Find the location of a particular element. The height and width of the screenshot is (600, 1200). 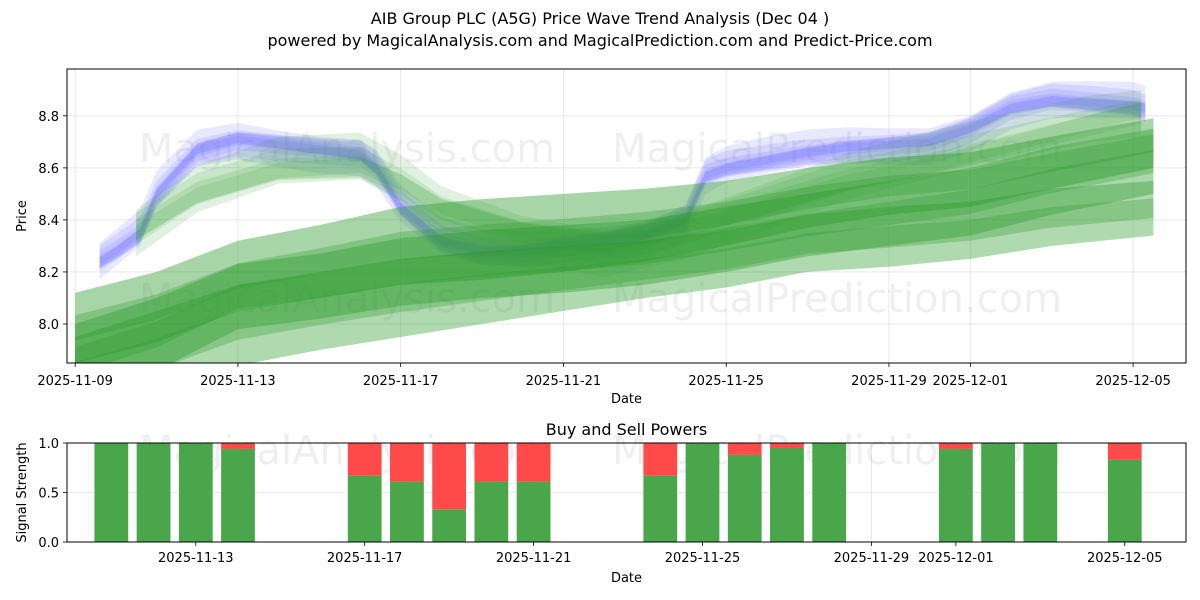

power-bars is located at coordinates (618, 492).